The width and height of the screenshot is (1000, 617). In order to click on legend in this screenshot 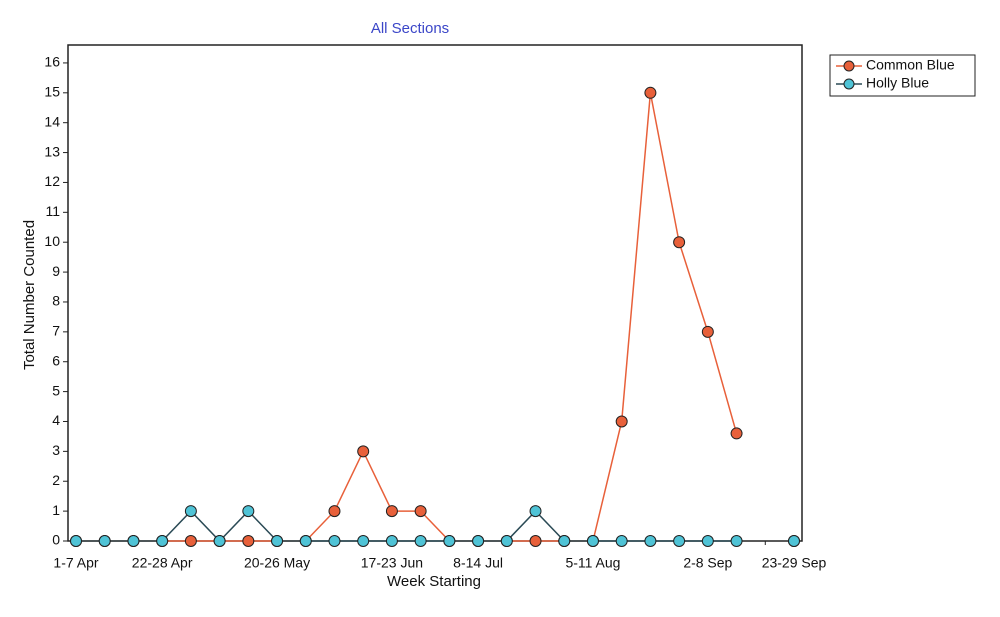, I will do `click(902, 75)`.